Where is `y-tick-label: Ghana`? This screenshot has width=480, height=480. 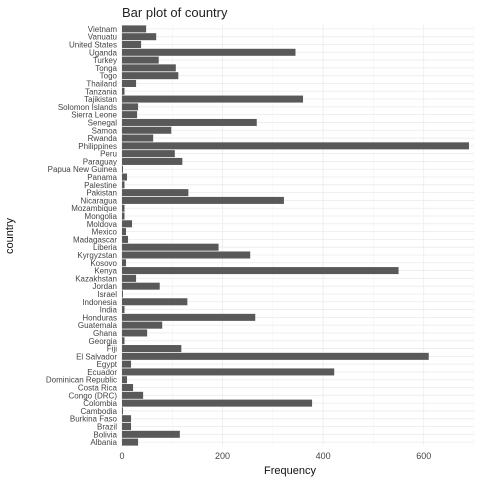 y-tick-label: Ghana is located at coordinates (105, 333).